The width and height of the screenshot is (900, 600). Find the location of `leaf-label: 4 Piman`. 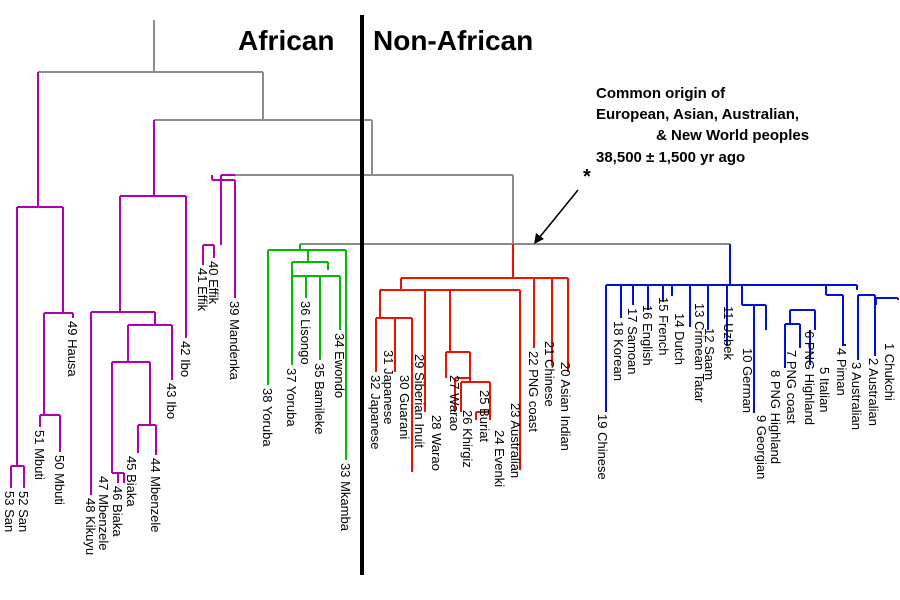

leaf-label: 4 Piman is located at coordinates (841, 372).